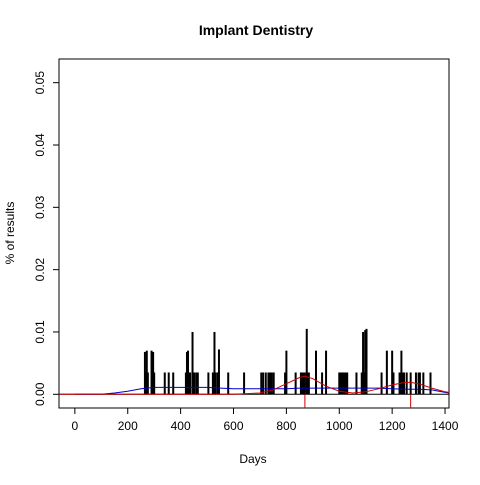 The width and height of the screenshot is (480, 485). Describe the element at coordinates (40, 207) in the screenshot. I see `y-tick-label: 0.03` at that location.